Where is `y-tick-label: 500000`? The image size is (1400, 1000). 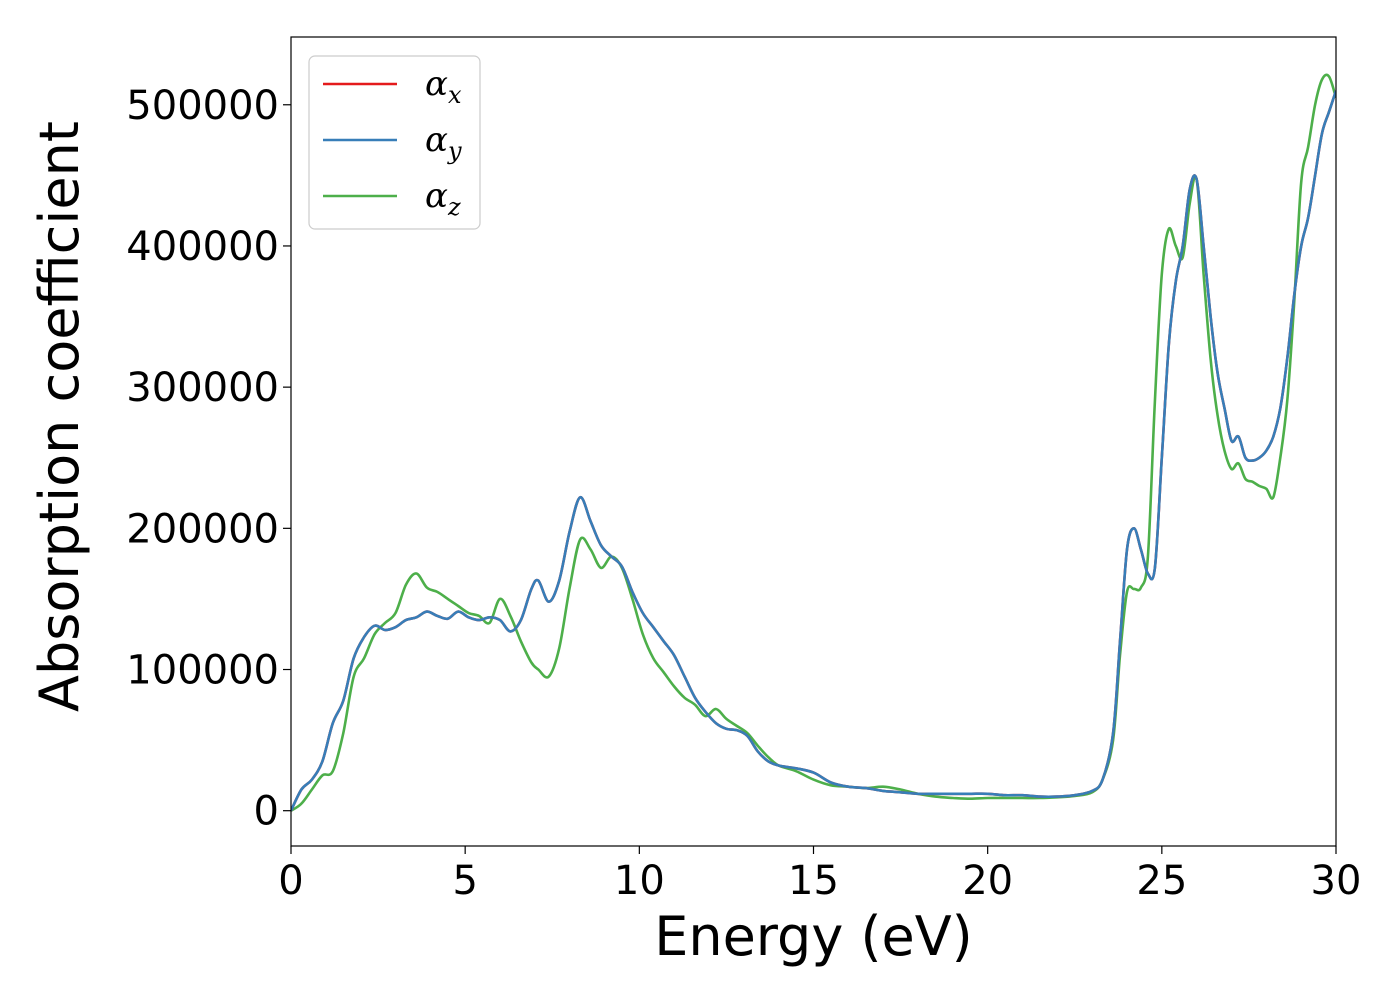
y-tick-label: 500000 is located at coordinates (202, 106).